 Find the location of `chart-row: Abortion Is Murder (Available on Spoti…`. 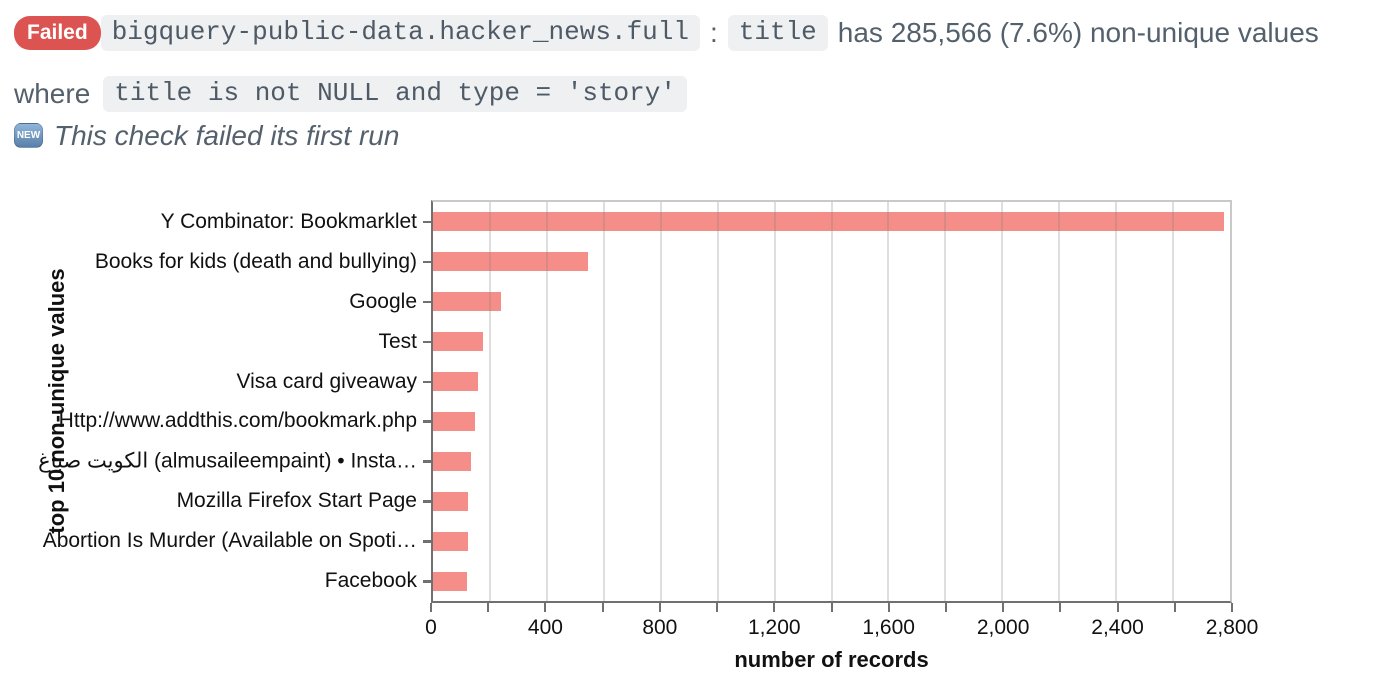

chart-row: Abortion Is Murder (Available on Spoti… is located at coordinates (636, 541).